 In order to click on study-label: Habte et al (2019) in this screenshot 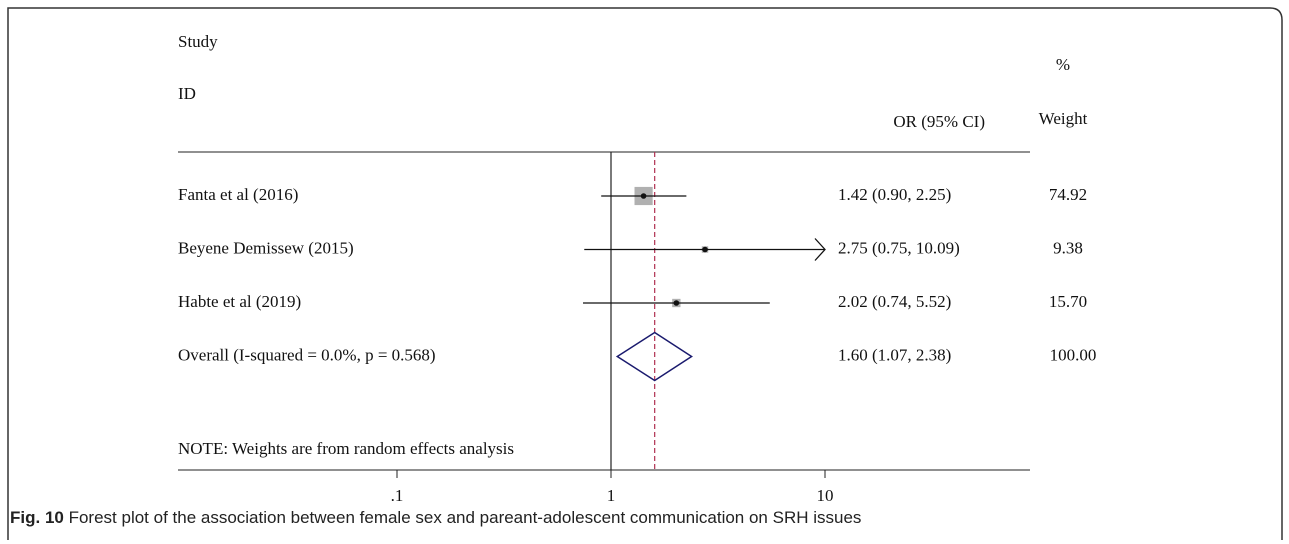, I will do `click(239, 301)`.